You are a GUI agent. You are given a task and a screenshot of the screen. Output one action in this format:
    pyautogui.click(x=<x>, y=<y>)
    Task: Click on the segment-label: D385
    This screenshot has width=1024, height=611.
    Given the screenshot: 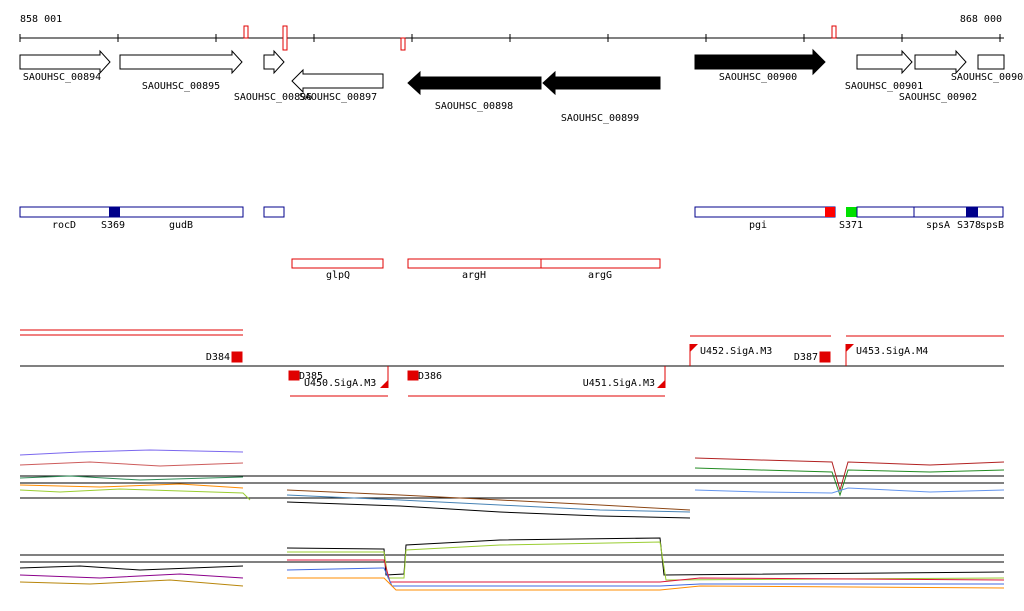 What is the action you would take?
    pyautogui.click(x=311, y=376)
    